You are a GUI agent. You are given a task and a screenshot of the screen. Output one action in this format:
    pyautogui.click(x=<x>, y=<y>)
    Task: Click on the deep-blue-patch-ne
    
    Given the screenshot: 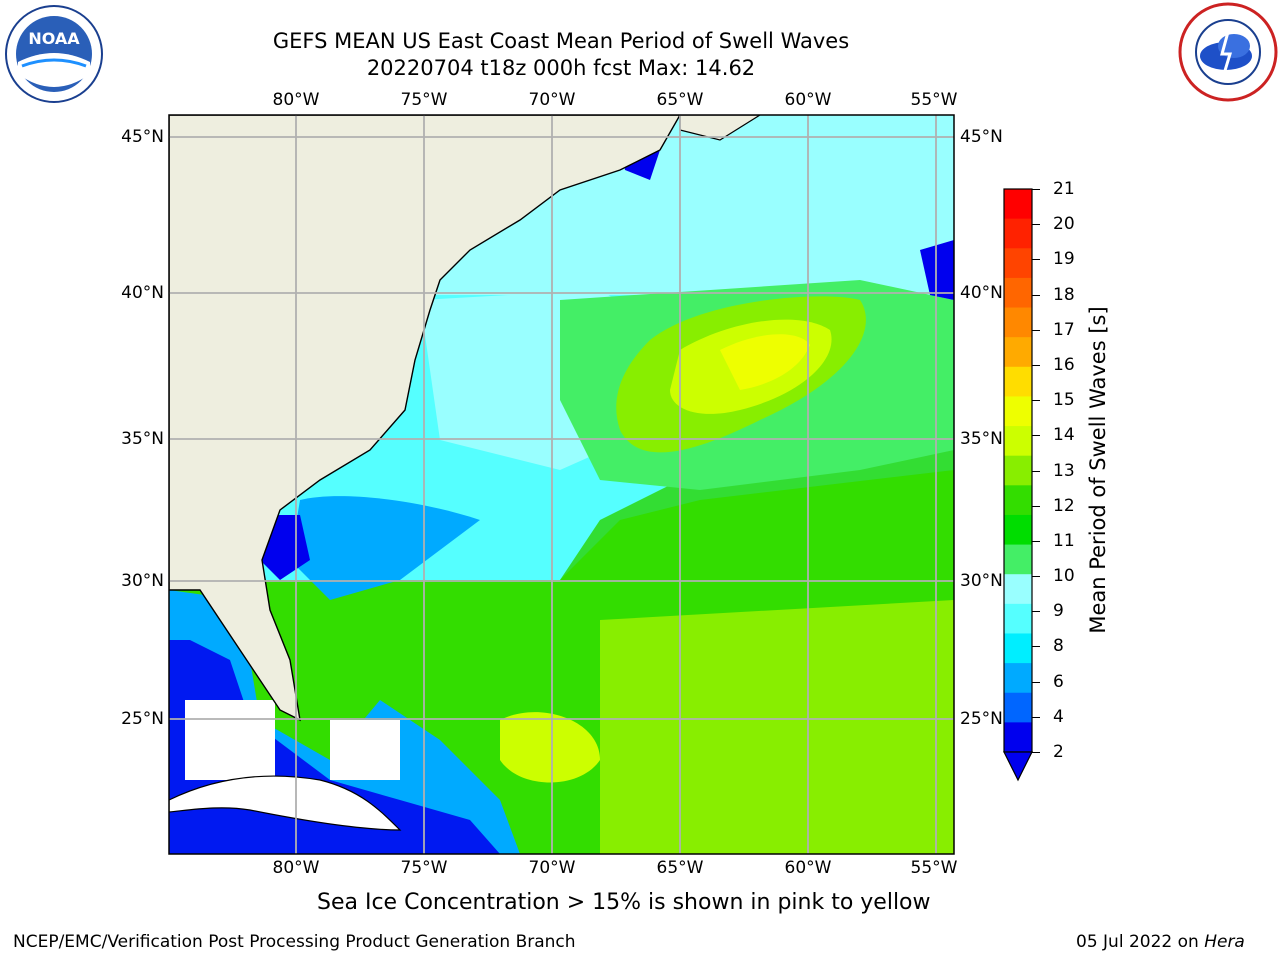 What is the action you would take?
    pyautogui.click(x=937, y=270)
    